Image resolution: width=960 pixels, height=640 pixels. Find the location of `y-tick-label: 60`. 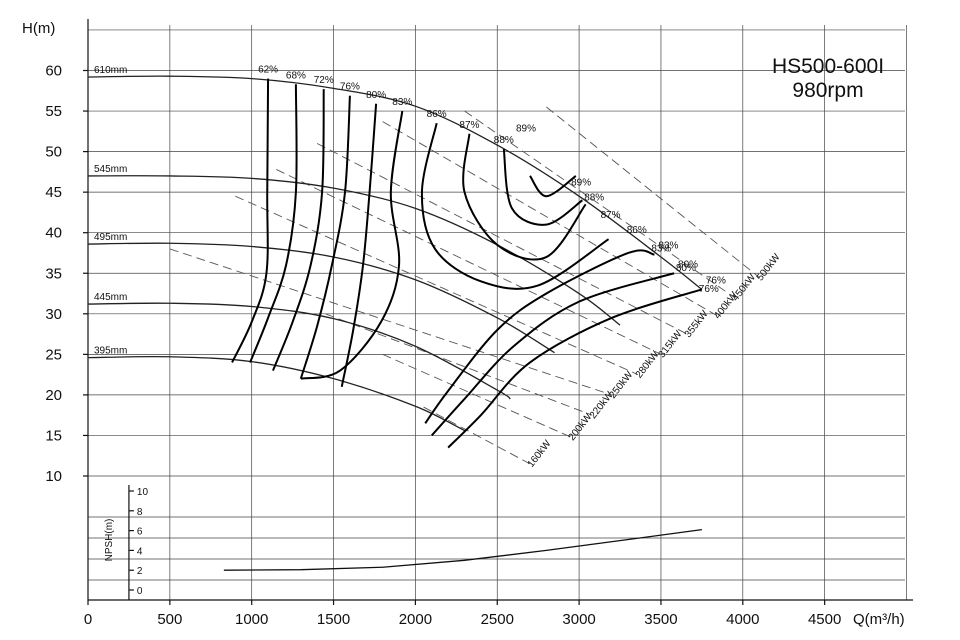

y-tick-label: 60 is located at coordinates (53, 71).